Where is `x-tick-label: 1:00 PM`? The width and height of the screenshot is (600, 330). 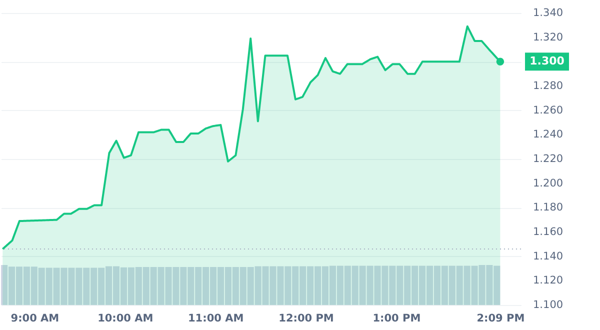 x-tick-label: 1:00 PM is located at coordinates (396, 318).